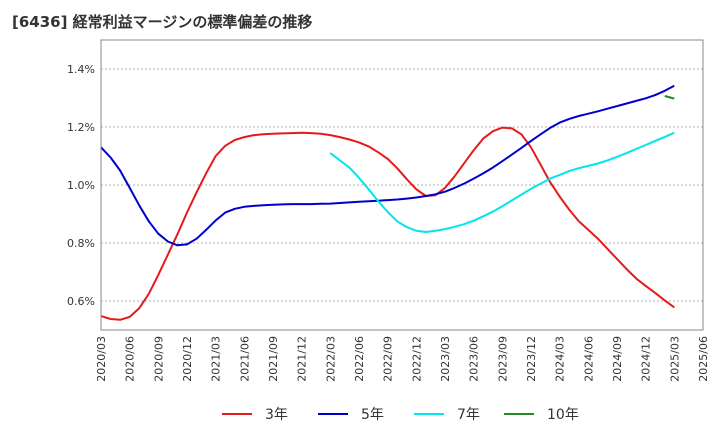 This screenshot has width=720, height=440. Describe the element at coordinates (162, 22) in the screenshot. I see `chart-title: [6436] 経常利益マージンの標準偏差の推移` at that location.